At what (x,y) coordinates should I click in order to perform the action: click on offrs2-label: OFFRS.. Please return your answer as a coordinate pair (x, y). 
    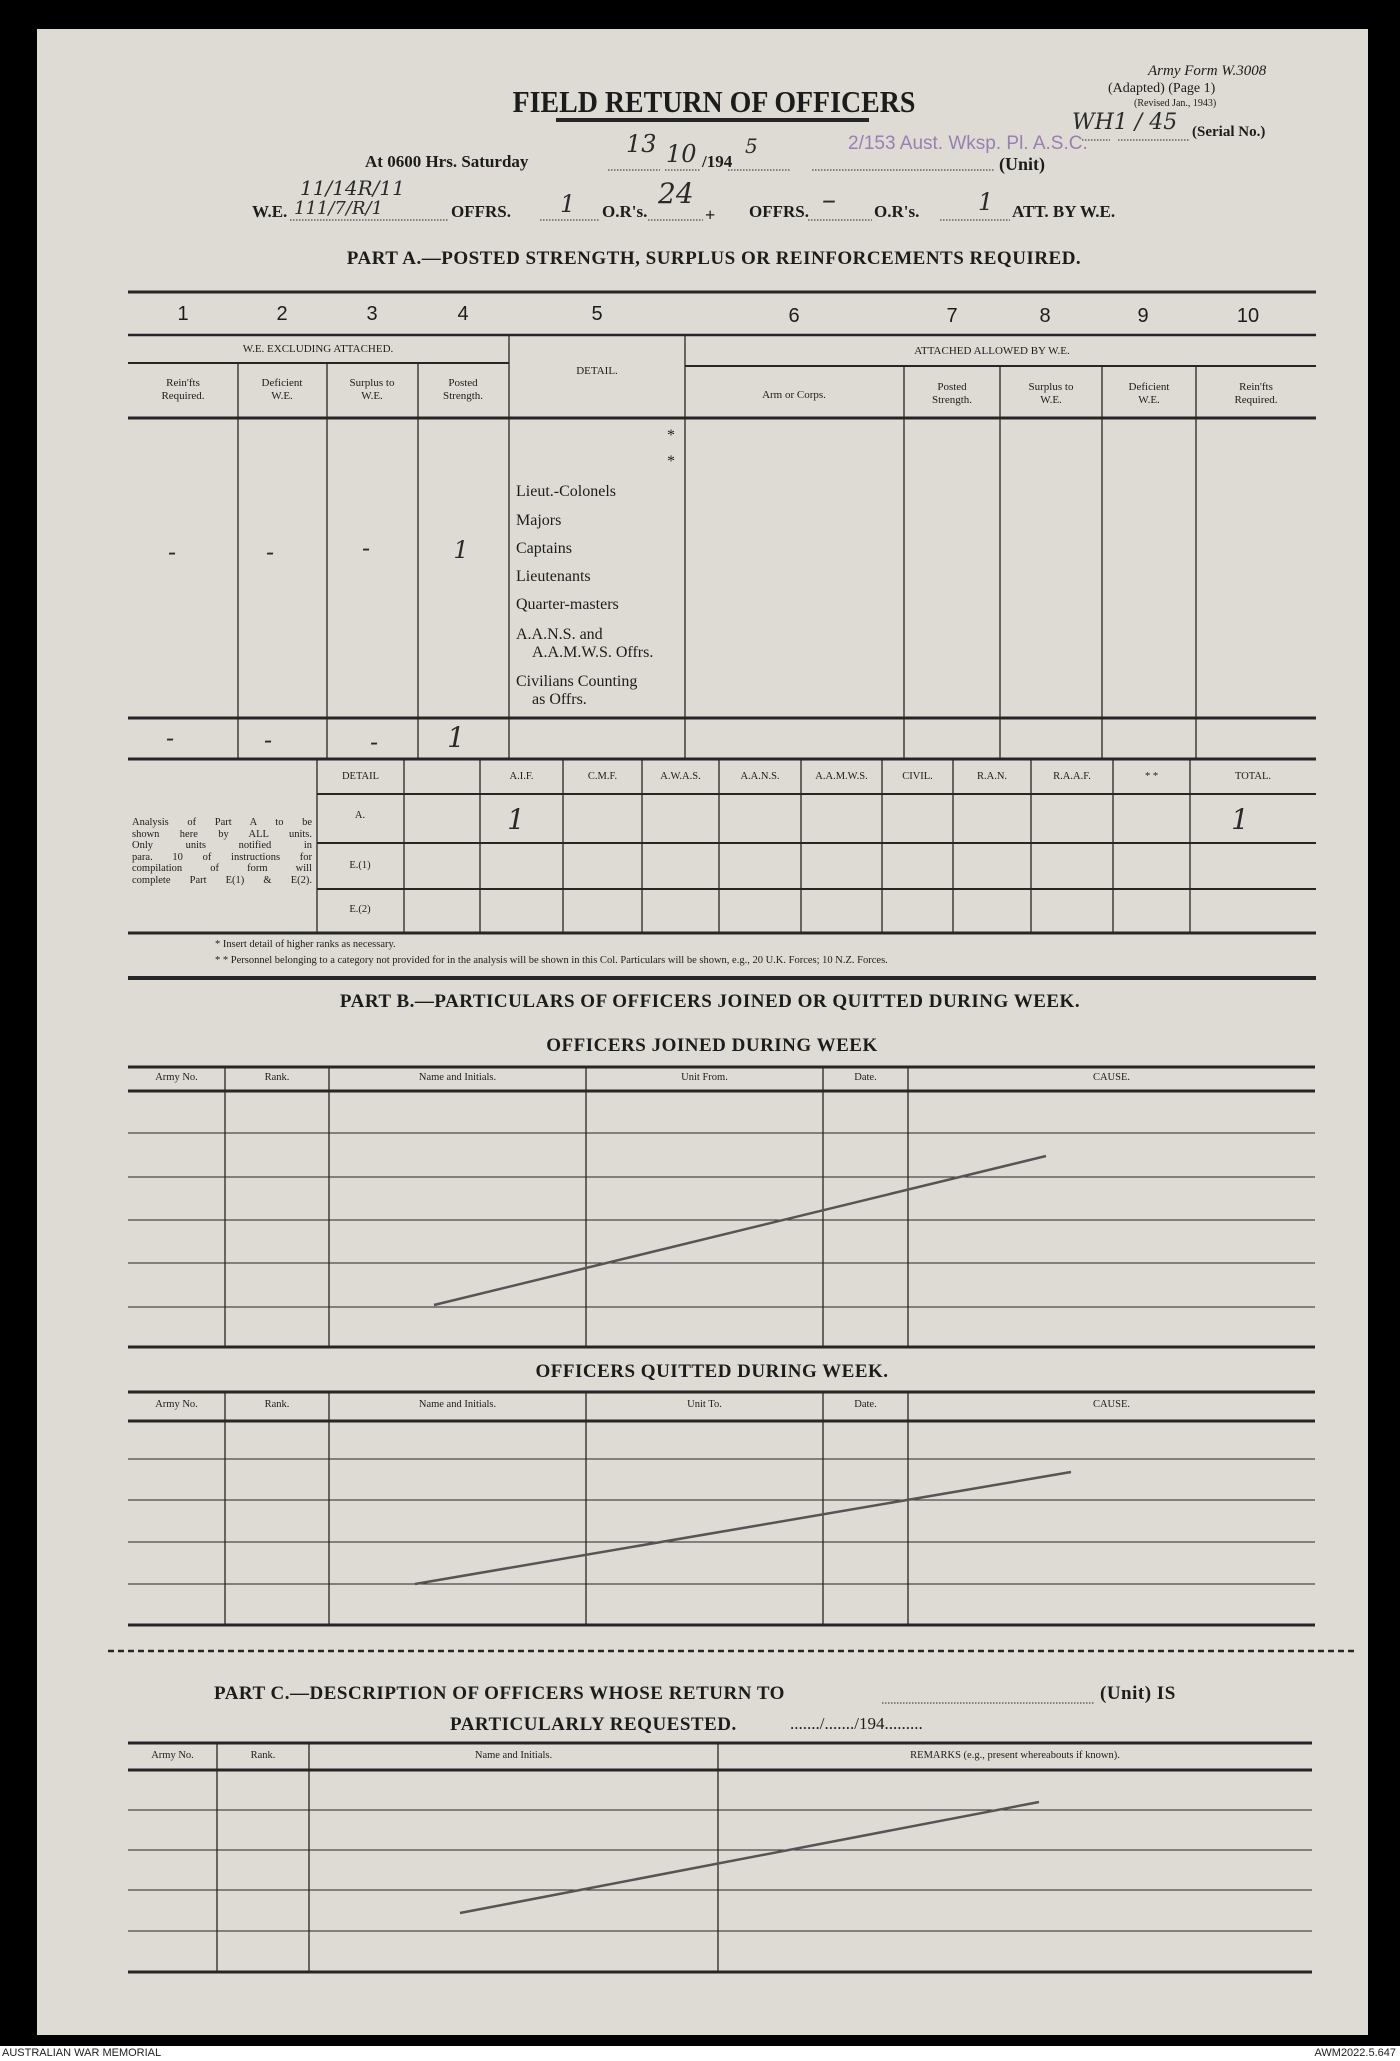
    Looking at the image, I should click on (779, 211).